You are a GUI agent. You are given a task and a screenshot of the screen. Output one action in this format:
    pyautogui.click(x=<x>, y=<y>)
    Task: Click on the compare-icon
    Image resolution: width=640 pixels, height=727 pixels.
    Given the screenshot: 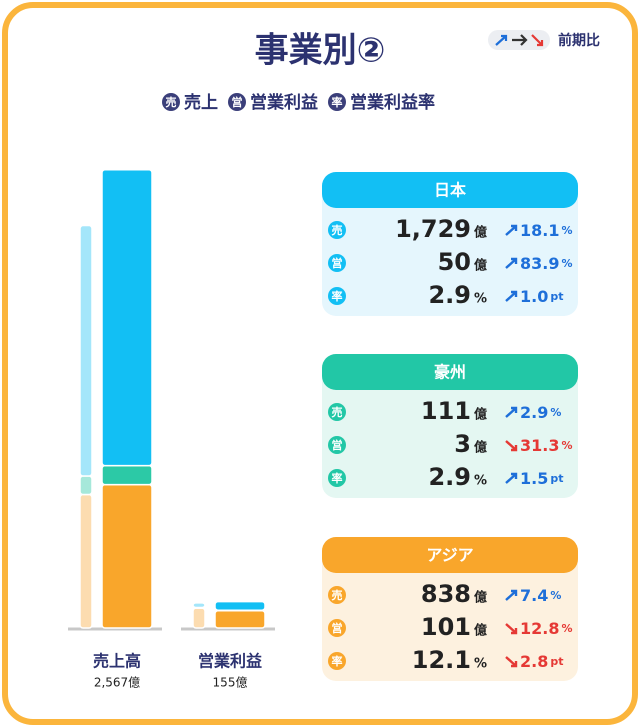 What is the action you would take?
    pyautogui.click(x=519, y=40)
    